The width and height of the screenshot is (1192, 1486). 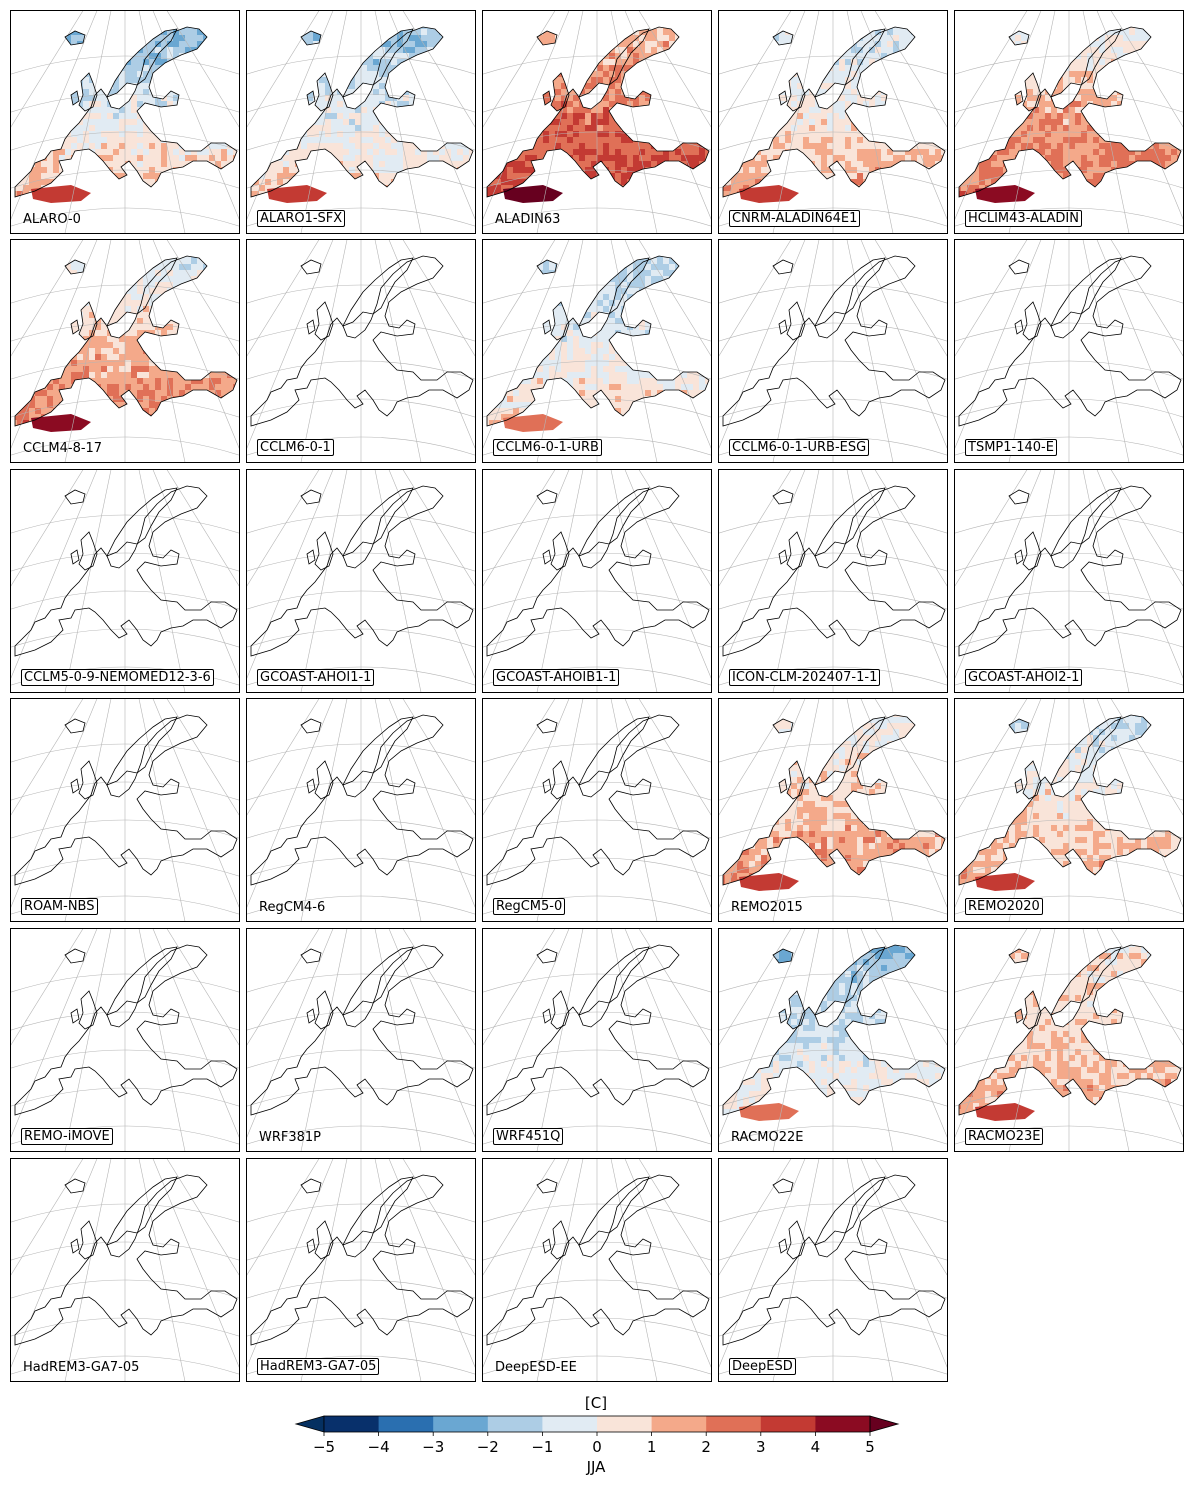 What do you see at coordinates (361, 122) in the screenshot?
I see `map-panel: ALARO1-SFX` at bounding box center [361, 122].